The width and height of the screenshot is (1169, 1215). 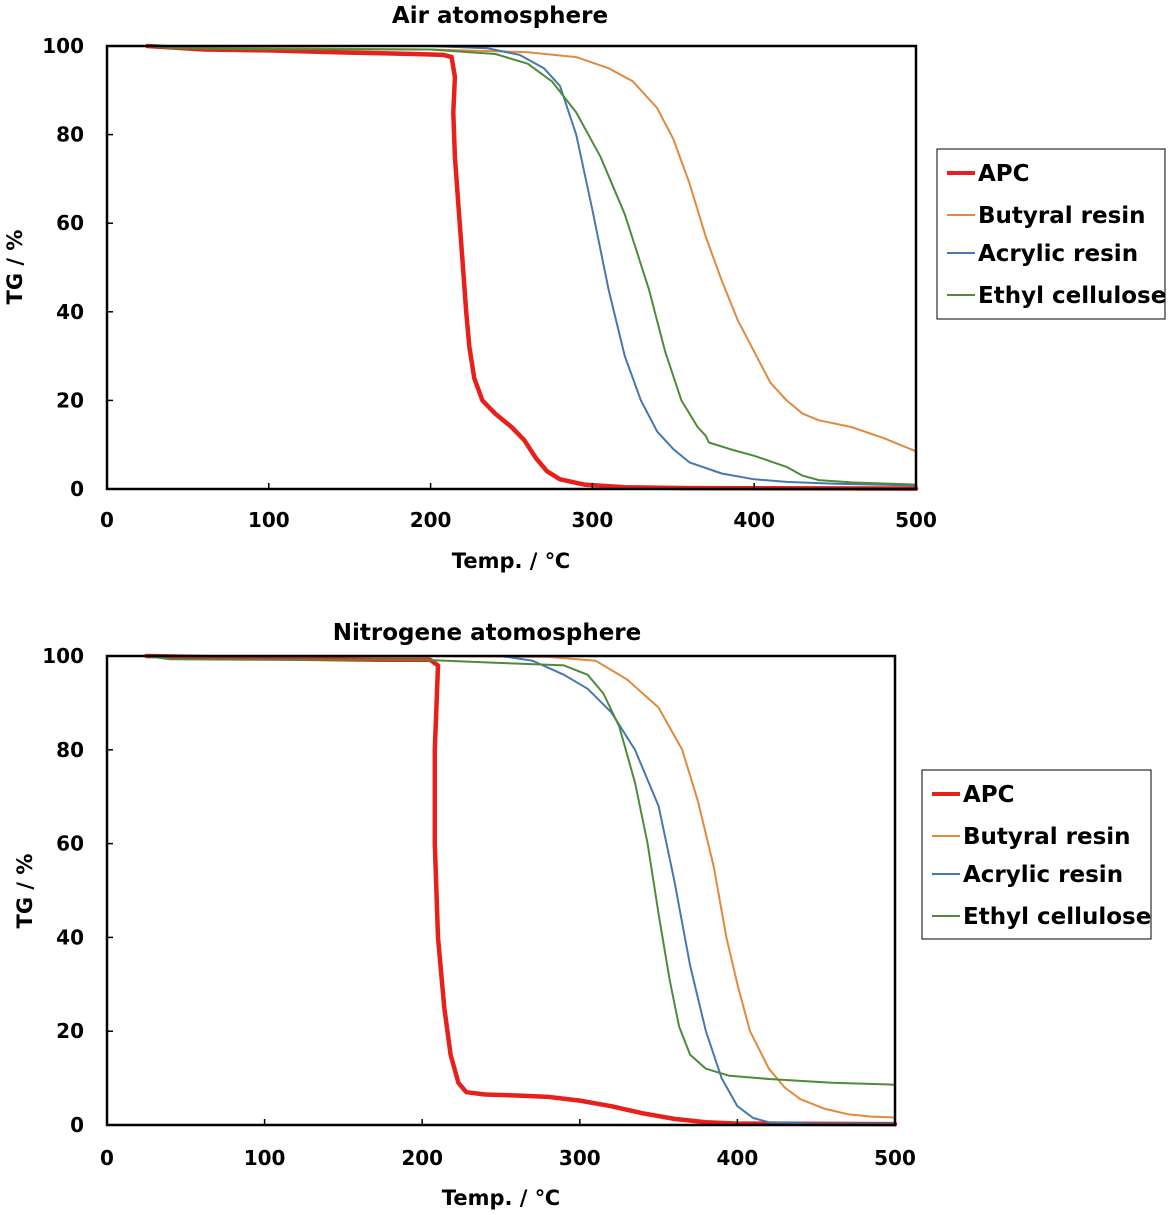 What do you see at coordinates (500, 16) in the screenshot?
I see `chart-title: Air atomosphere` at bounding box center [500, 16].